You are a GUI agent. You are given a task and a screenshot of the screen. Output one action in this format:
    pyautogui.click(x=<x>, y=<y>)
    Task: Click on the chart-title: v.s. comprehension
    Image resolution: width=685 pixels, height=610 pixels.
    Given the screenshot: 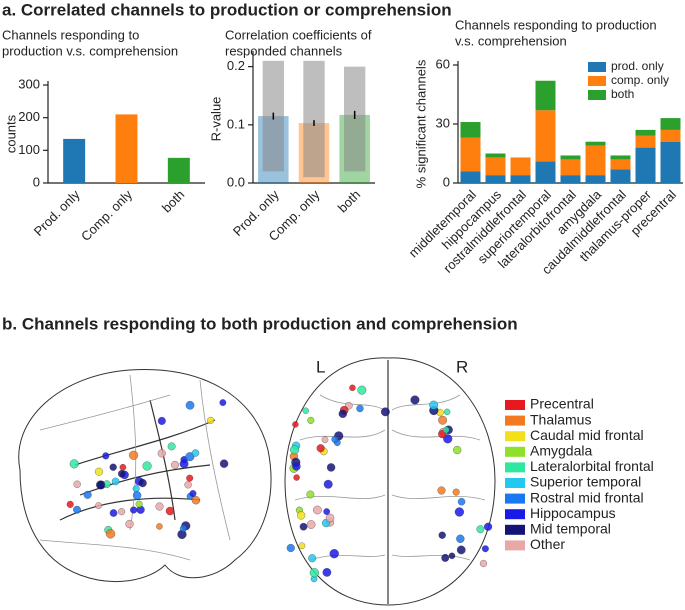 What is the action you would take?
    pyautogui.click(x=511, y=40)
    